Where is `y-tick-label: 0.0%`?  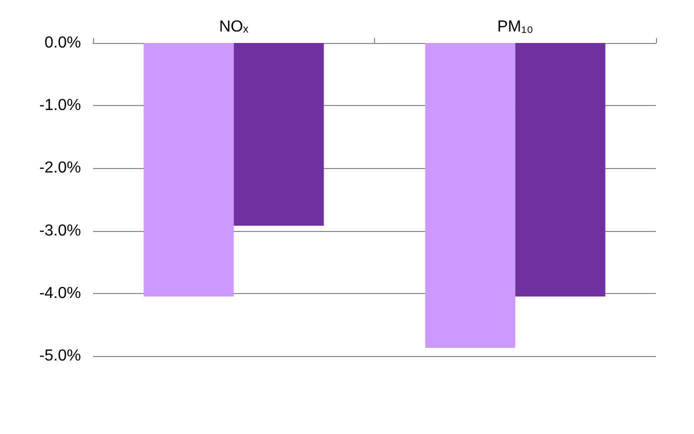
y-tick-label: 0.0% is located at coordinates (62, 43).